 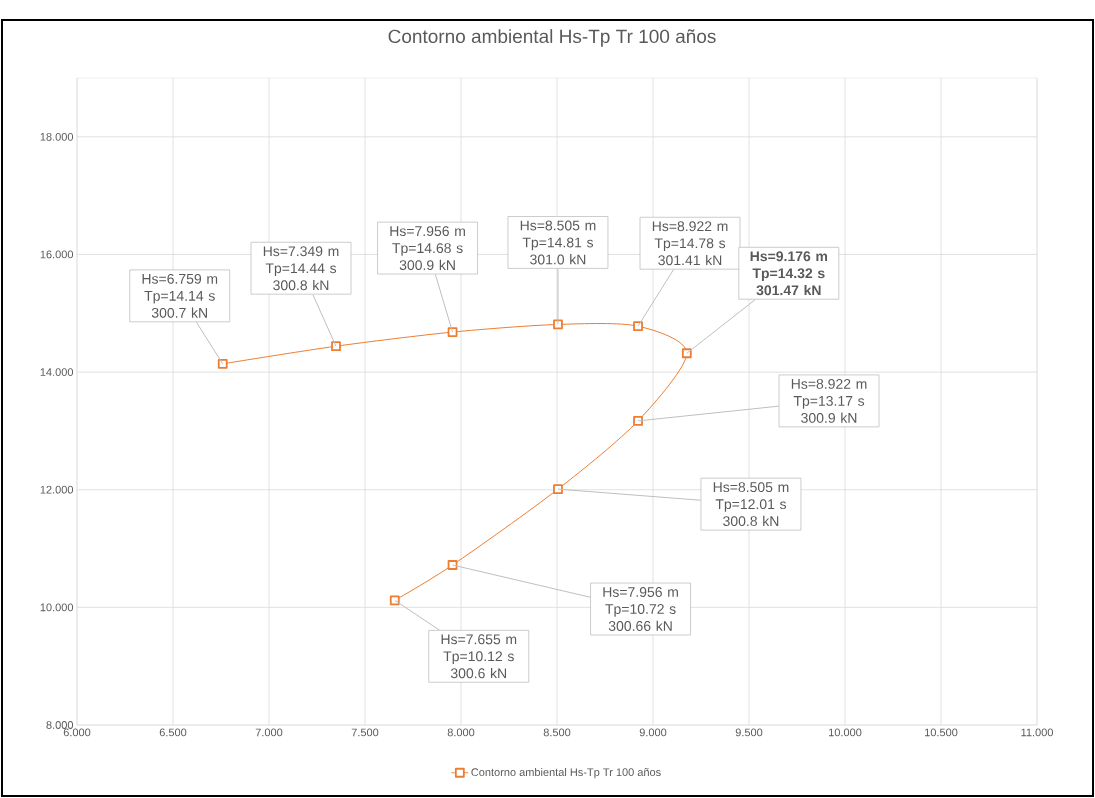 What do you see at coordinates (173, 732) in the screenshot?
I see `x-tick-label: 6.500` at bounding box center [173, 732].